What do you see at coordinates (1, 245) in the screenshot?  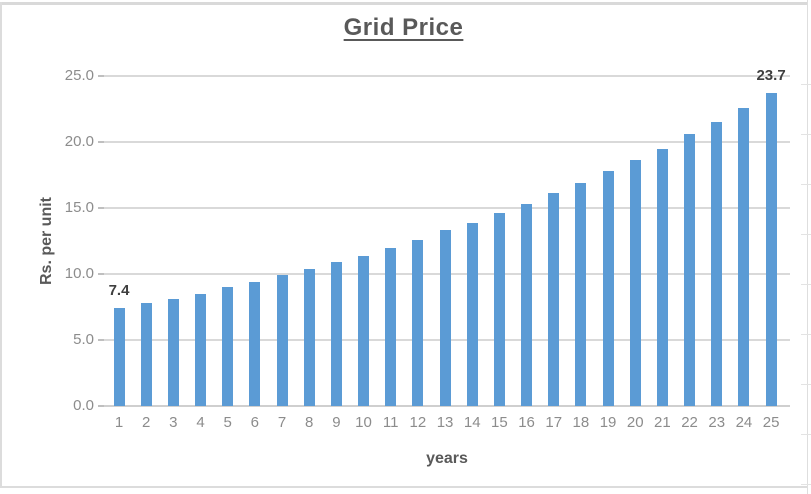 I see `chart-border-left` at bounding box center [1, 245].